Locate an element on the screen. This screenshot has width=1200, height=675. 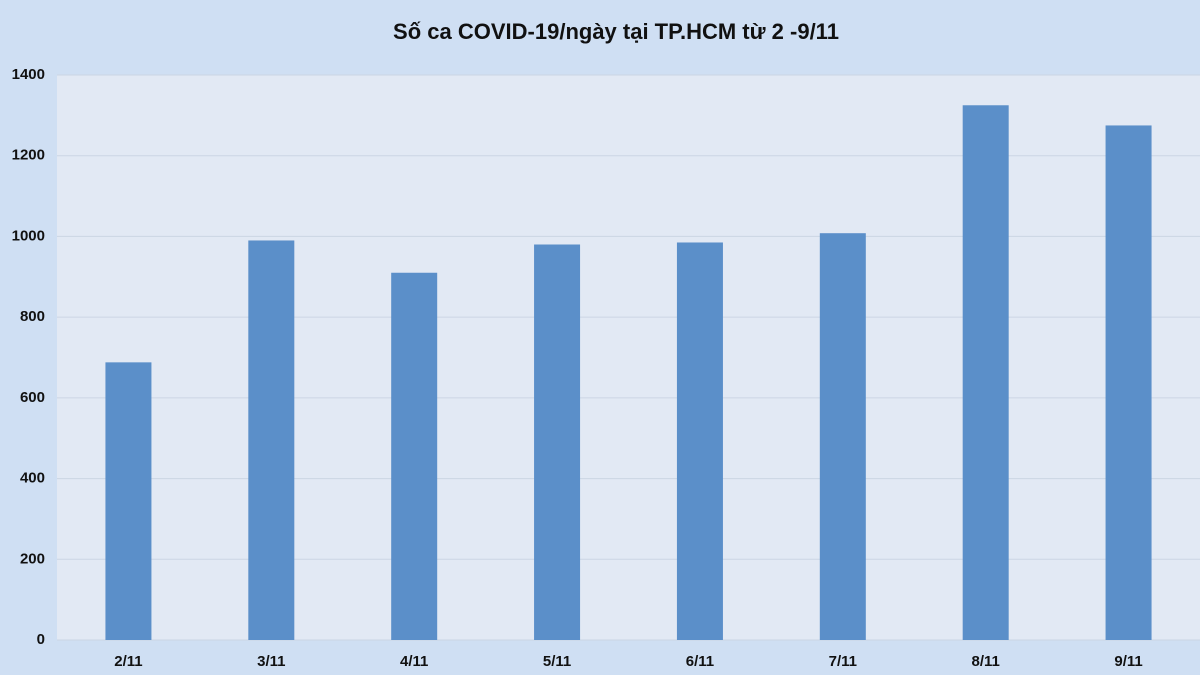
x-tick-label: 7/11 is located at coordinates (843, 661).